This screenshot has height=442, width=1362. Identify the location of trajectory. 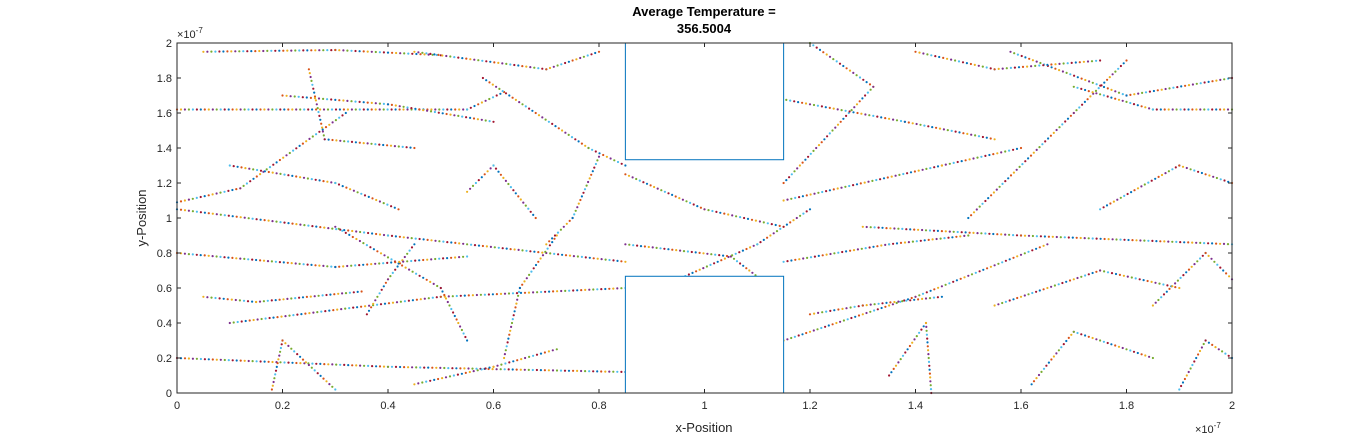
(282, 297).